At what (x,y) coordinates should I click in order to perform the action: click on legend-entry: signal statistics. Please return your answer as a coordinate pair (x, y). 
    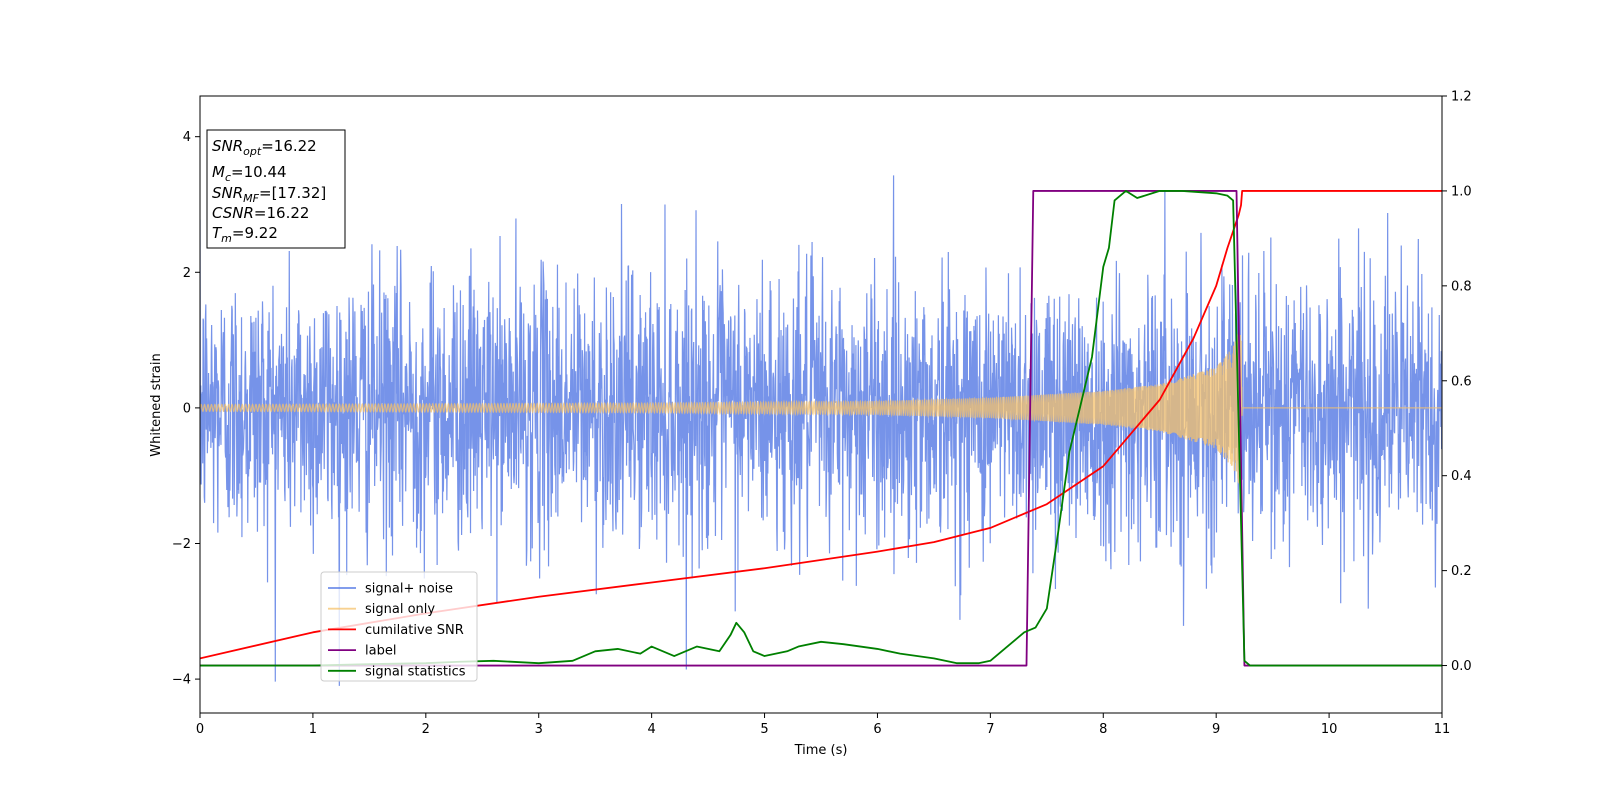
    Looking at the image, I should click on (415, 671).